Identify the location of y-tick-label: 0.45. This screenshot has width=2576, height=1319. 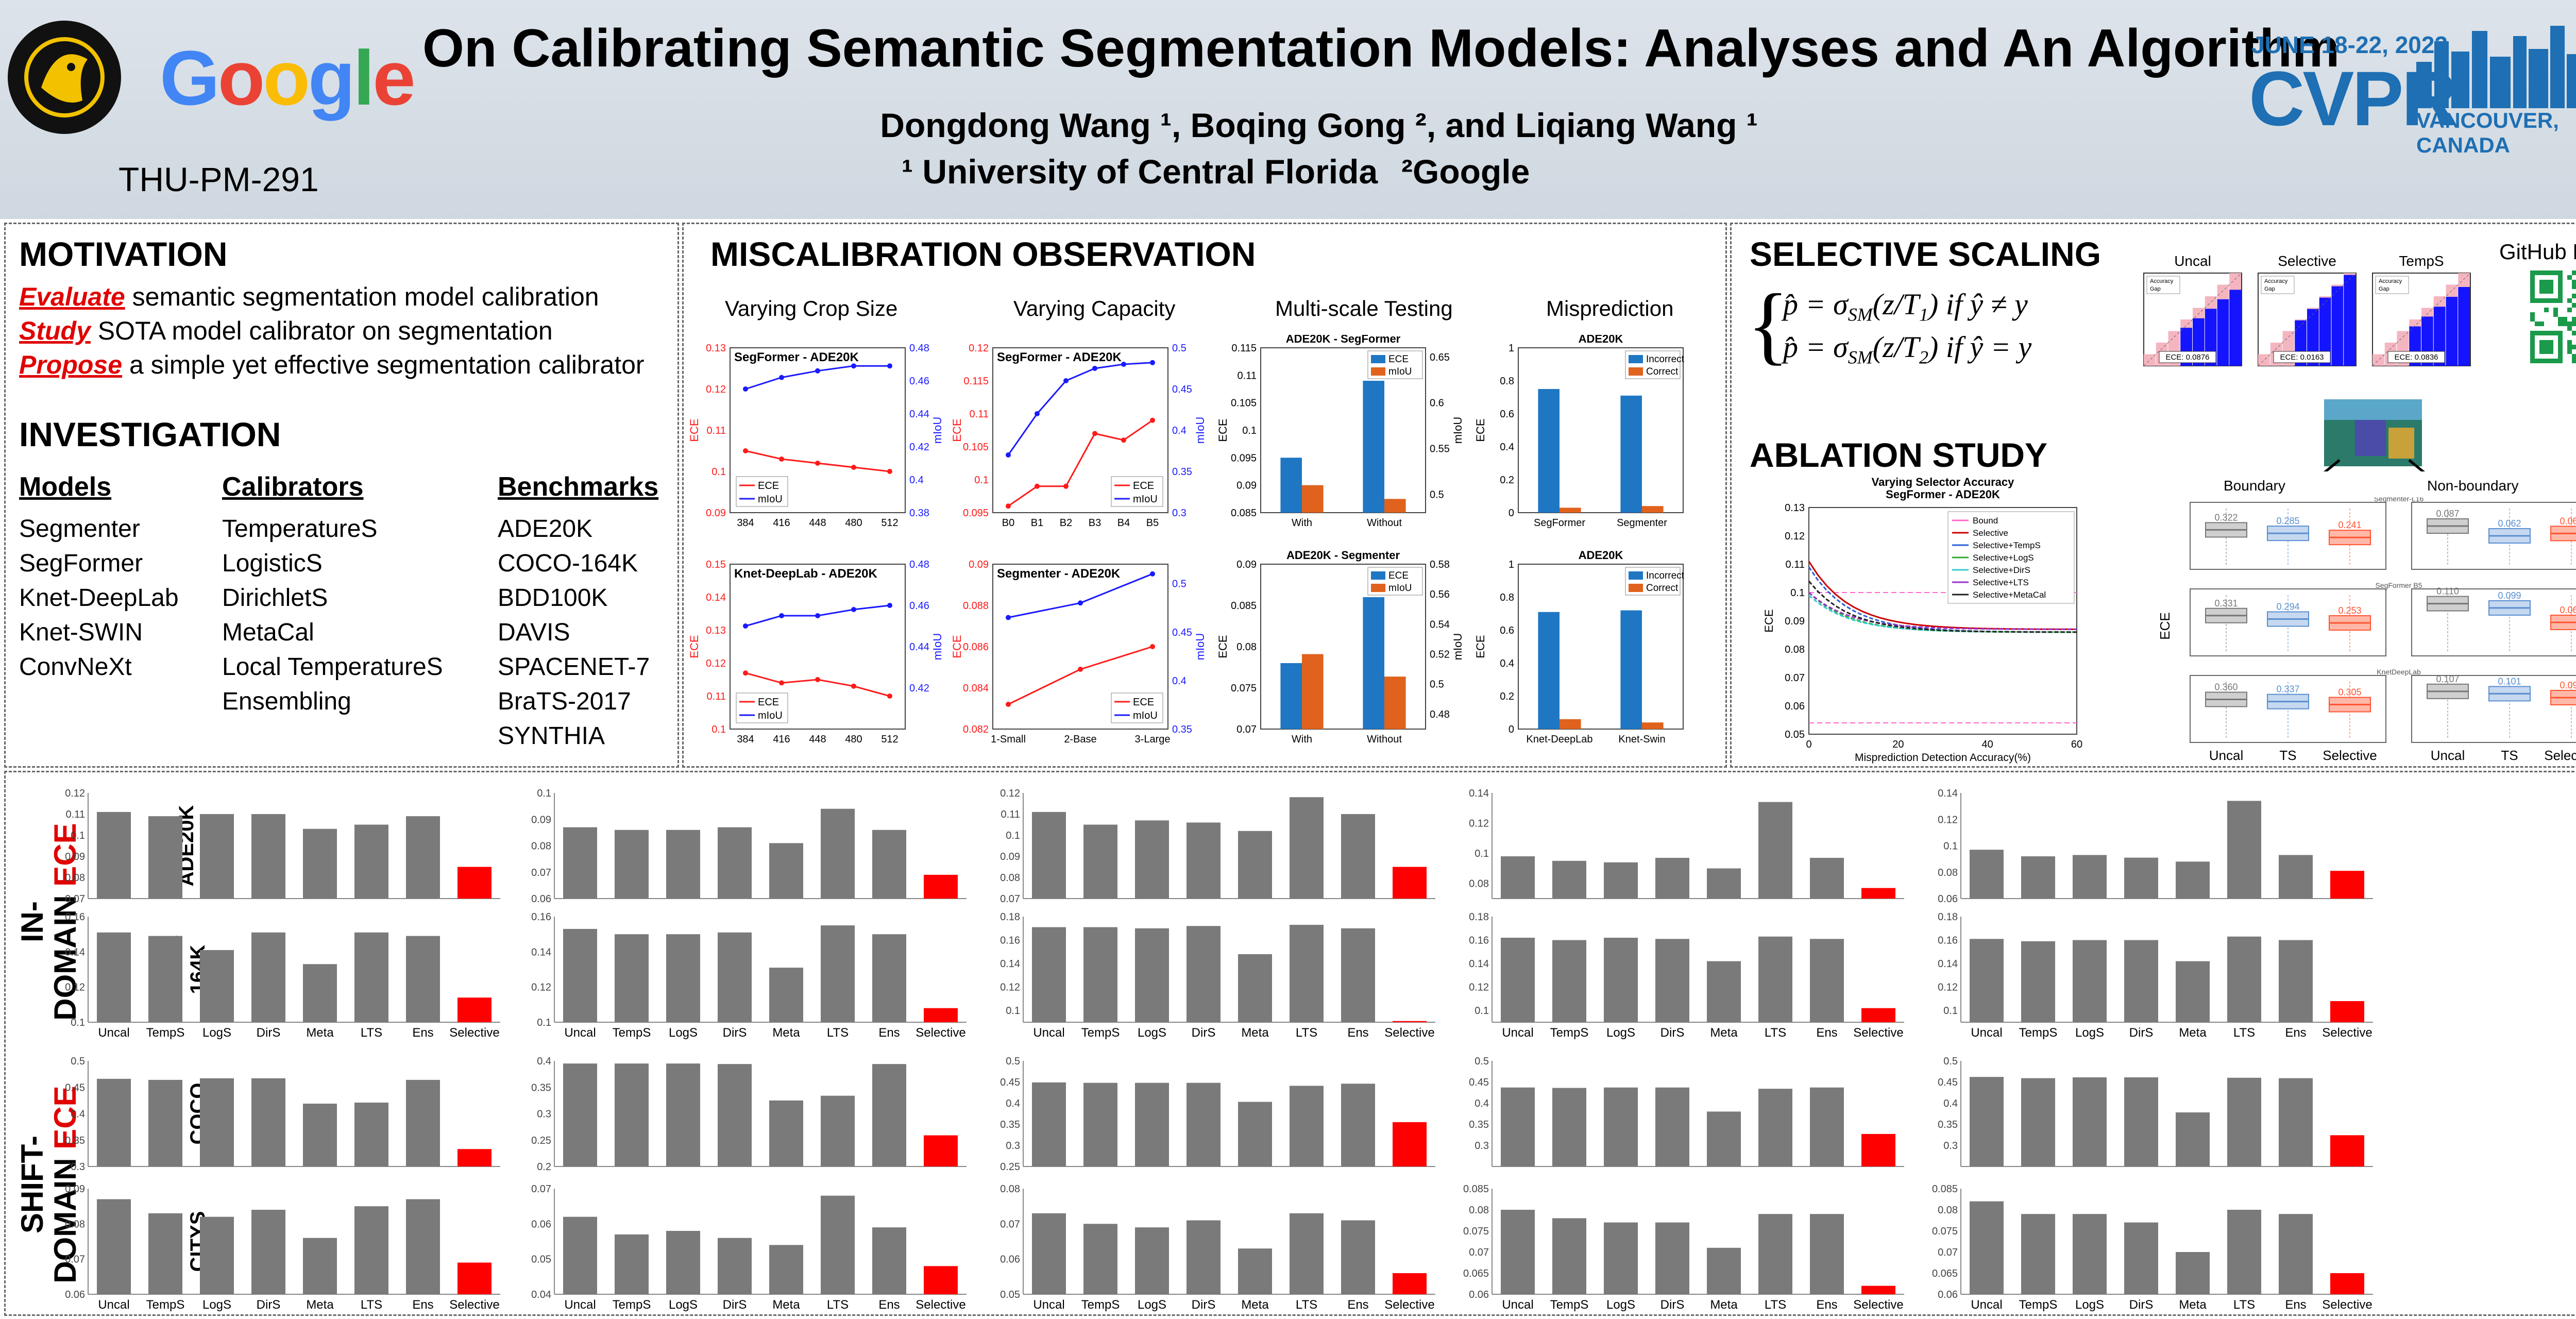
(75, 1087).